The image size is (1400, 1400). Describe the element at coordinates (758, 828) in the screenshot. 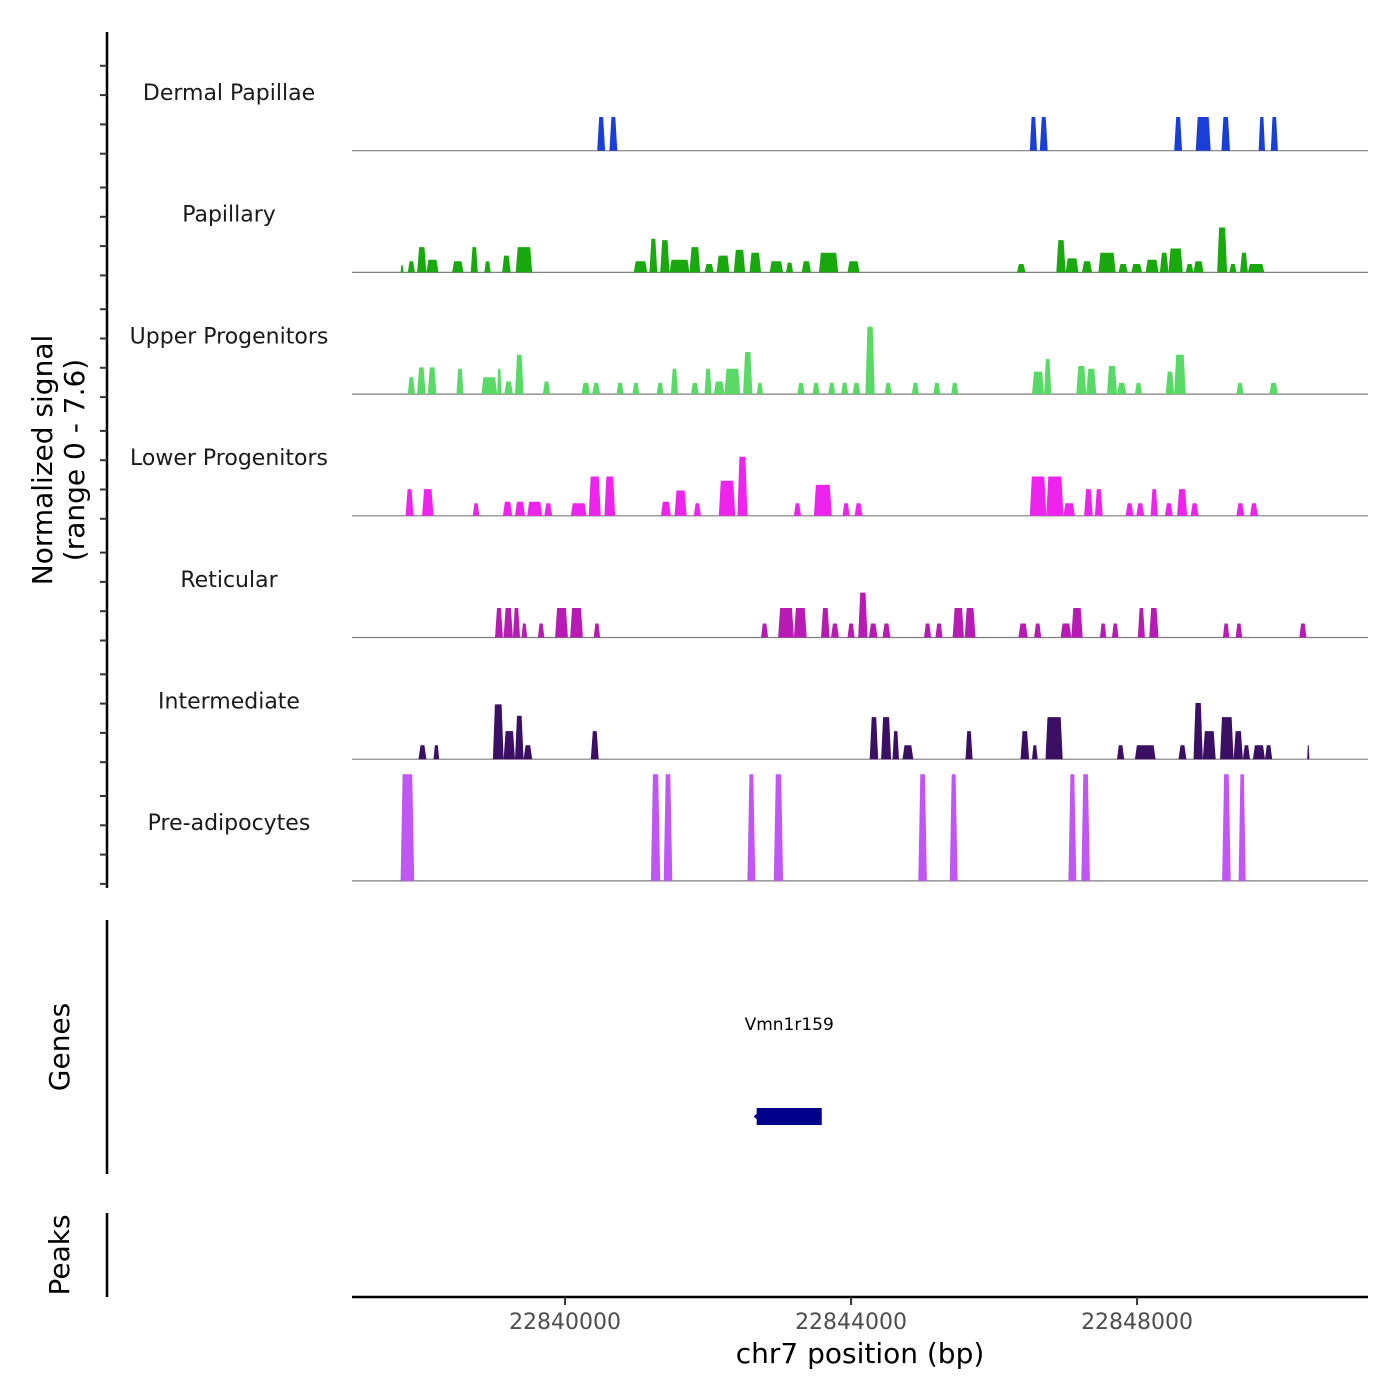

I see `track-pre-adipocytes: Pre-adipocytes` at that location.